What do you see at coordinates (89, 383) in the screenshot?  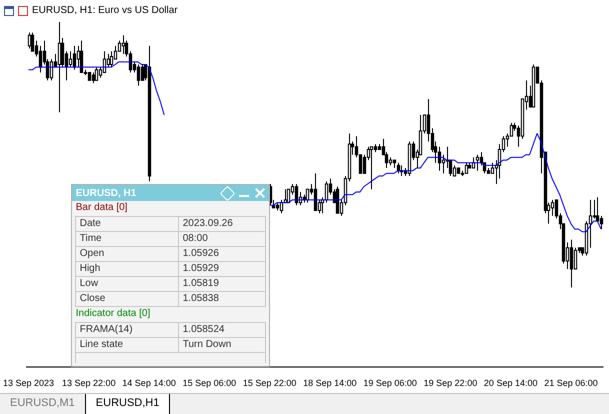 I see `x-tick-label: 13 Sep 22:00` at bounding box center [89, 383].